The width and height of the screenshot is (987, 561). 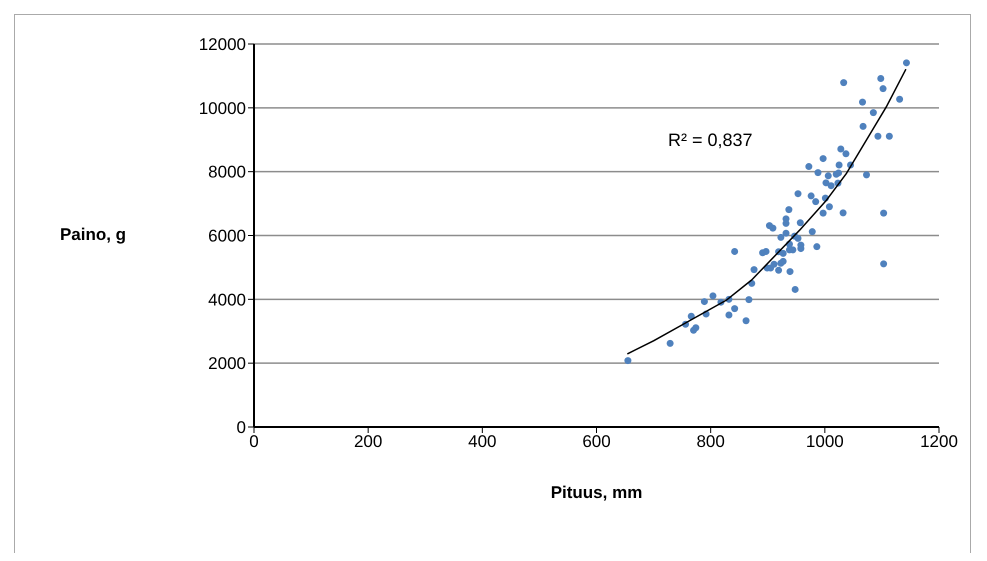 I want to click on y-tick-label: 12000, so click(x=222, y=44).